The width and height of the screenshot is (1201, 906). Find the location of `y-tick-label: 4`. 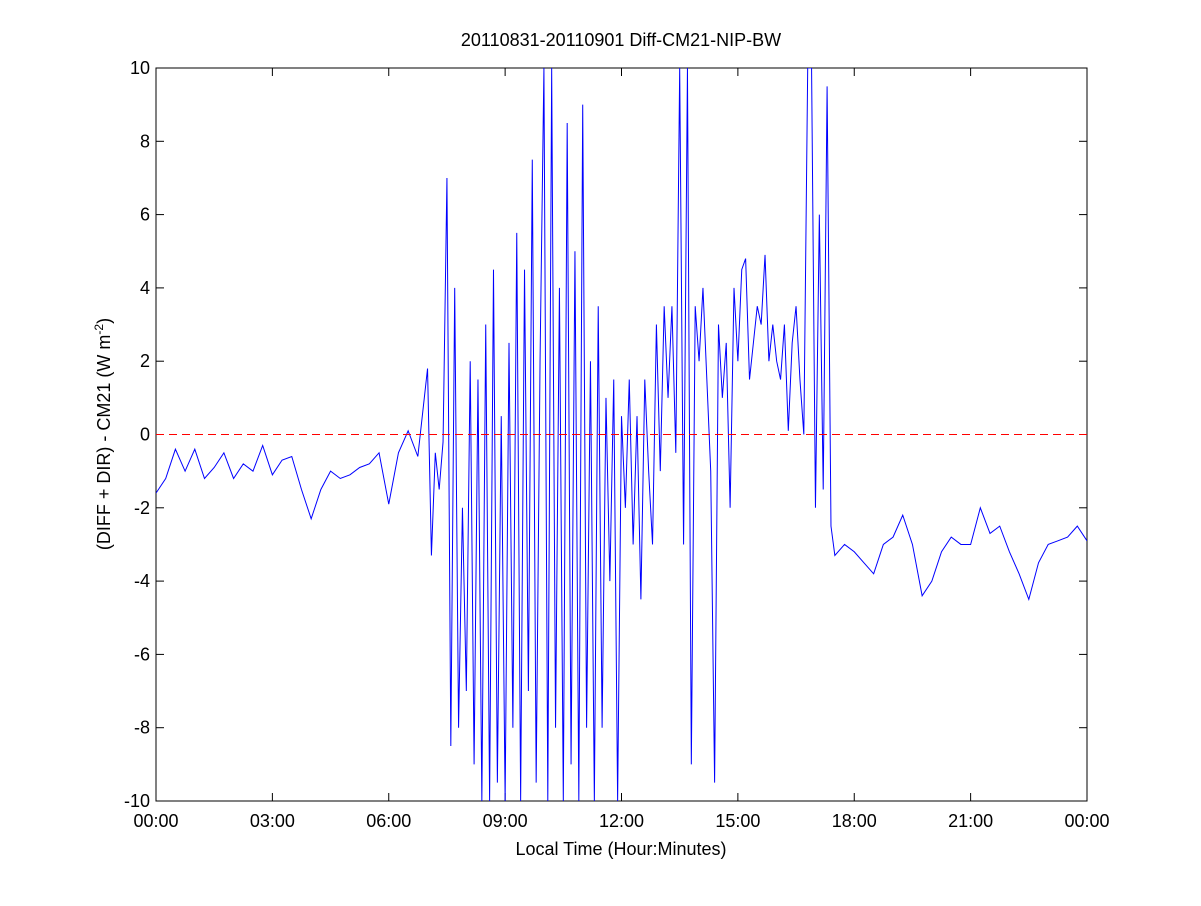

y-tick-label: 4 is located at coordinates (145, 288).